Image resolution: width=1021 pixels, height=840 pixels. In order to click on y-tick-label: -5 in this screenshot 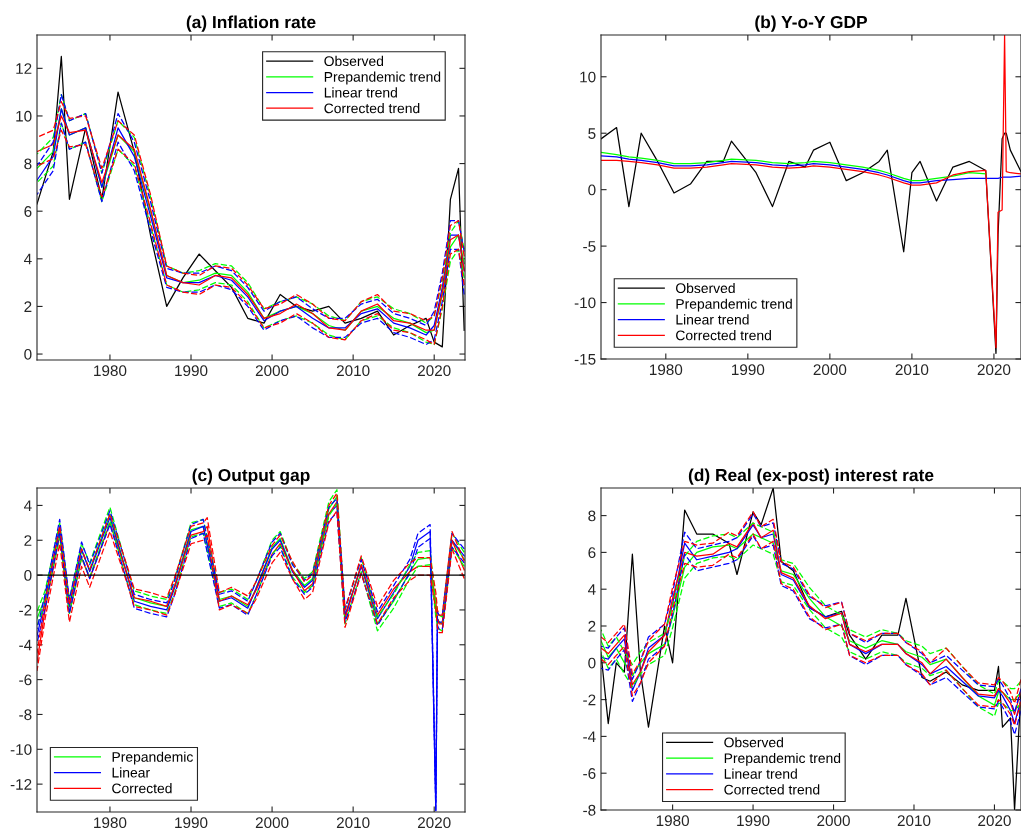, I will do `click(589, 246)`.